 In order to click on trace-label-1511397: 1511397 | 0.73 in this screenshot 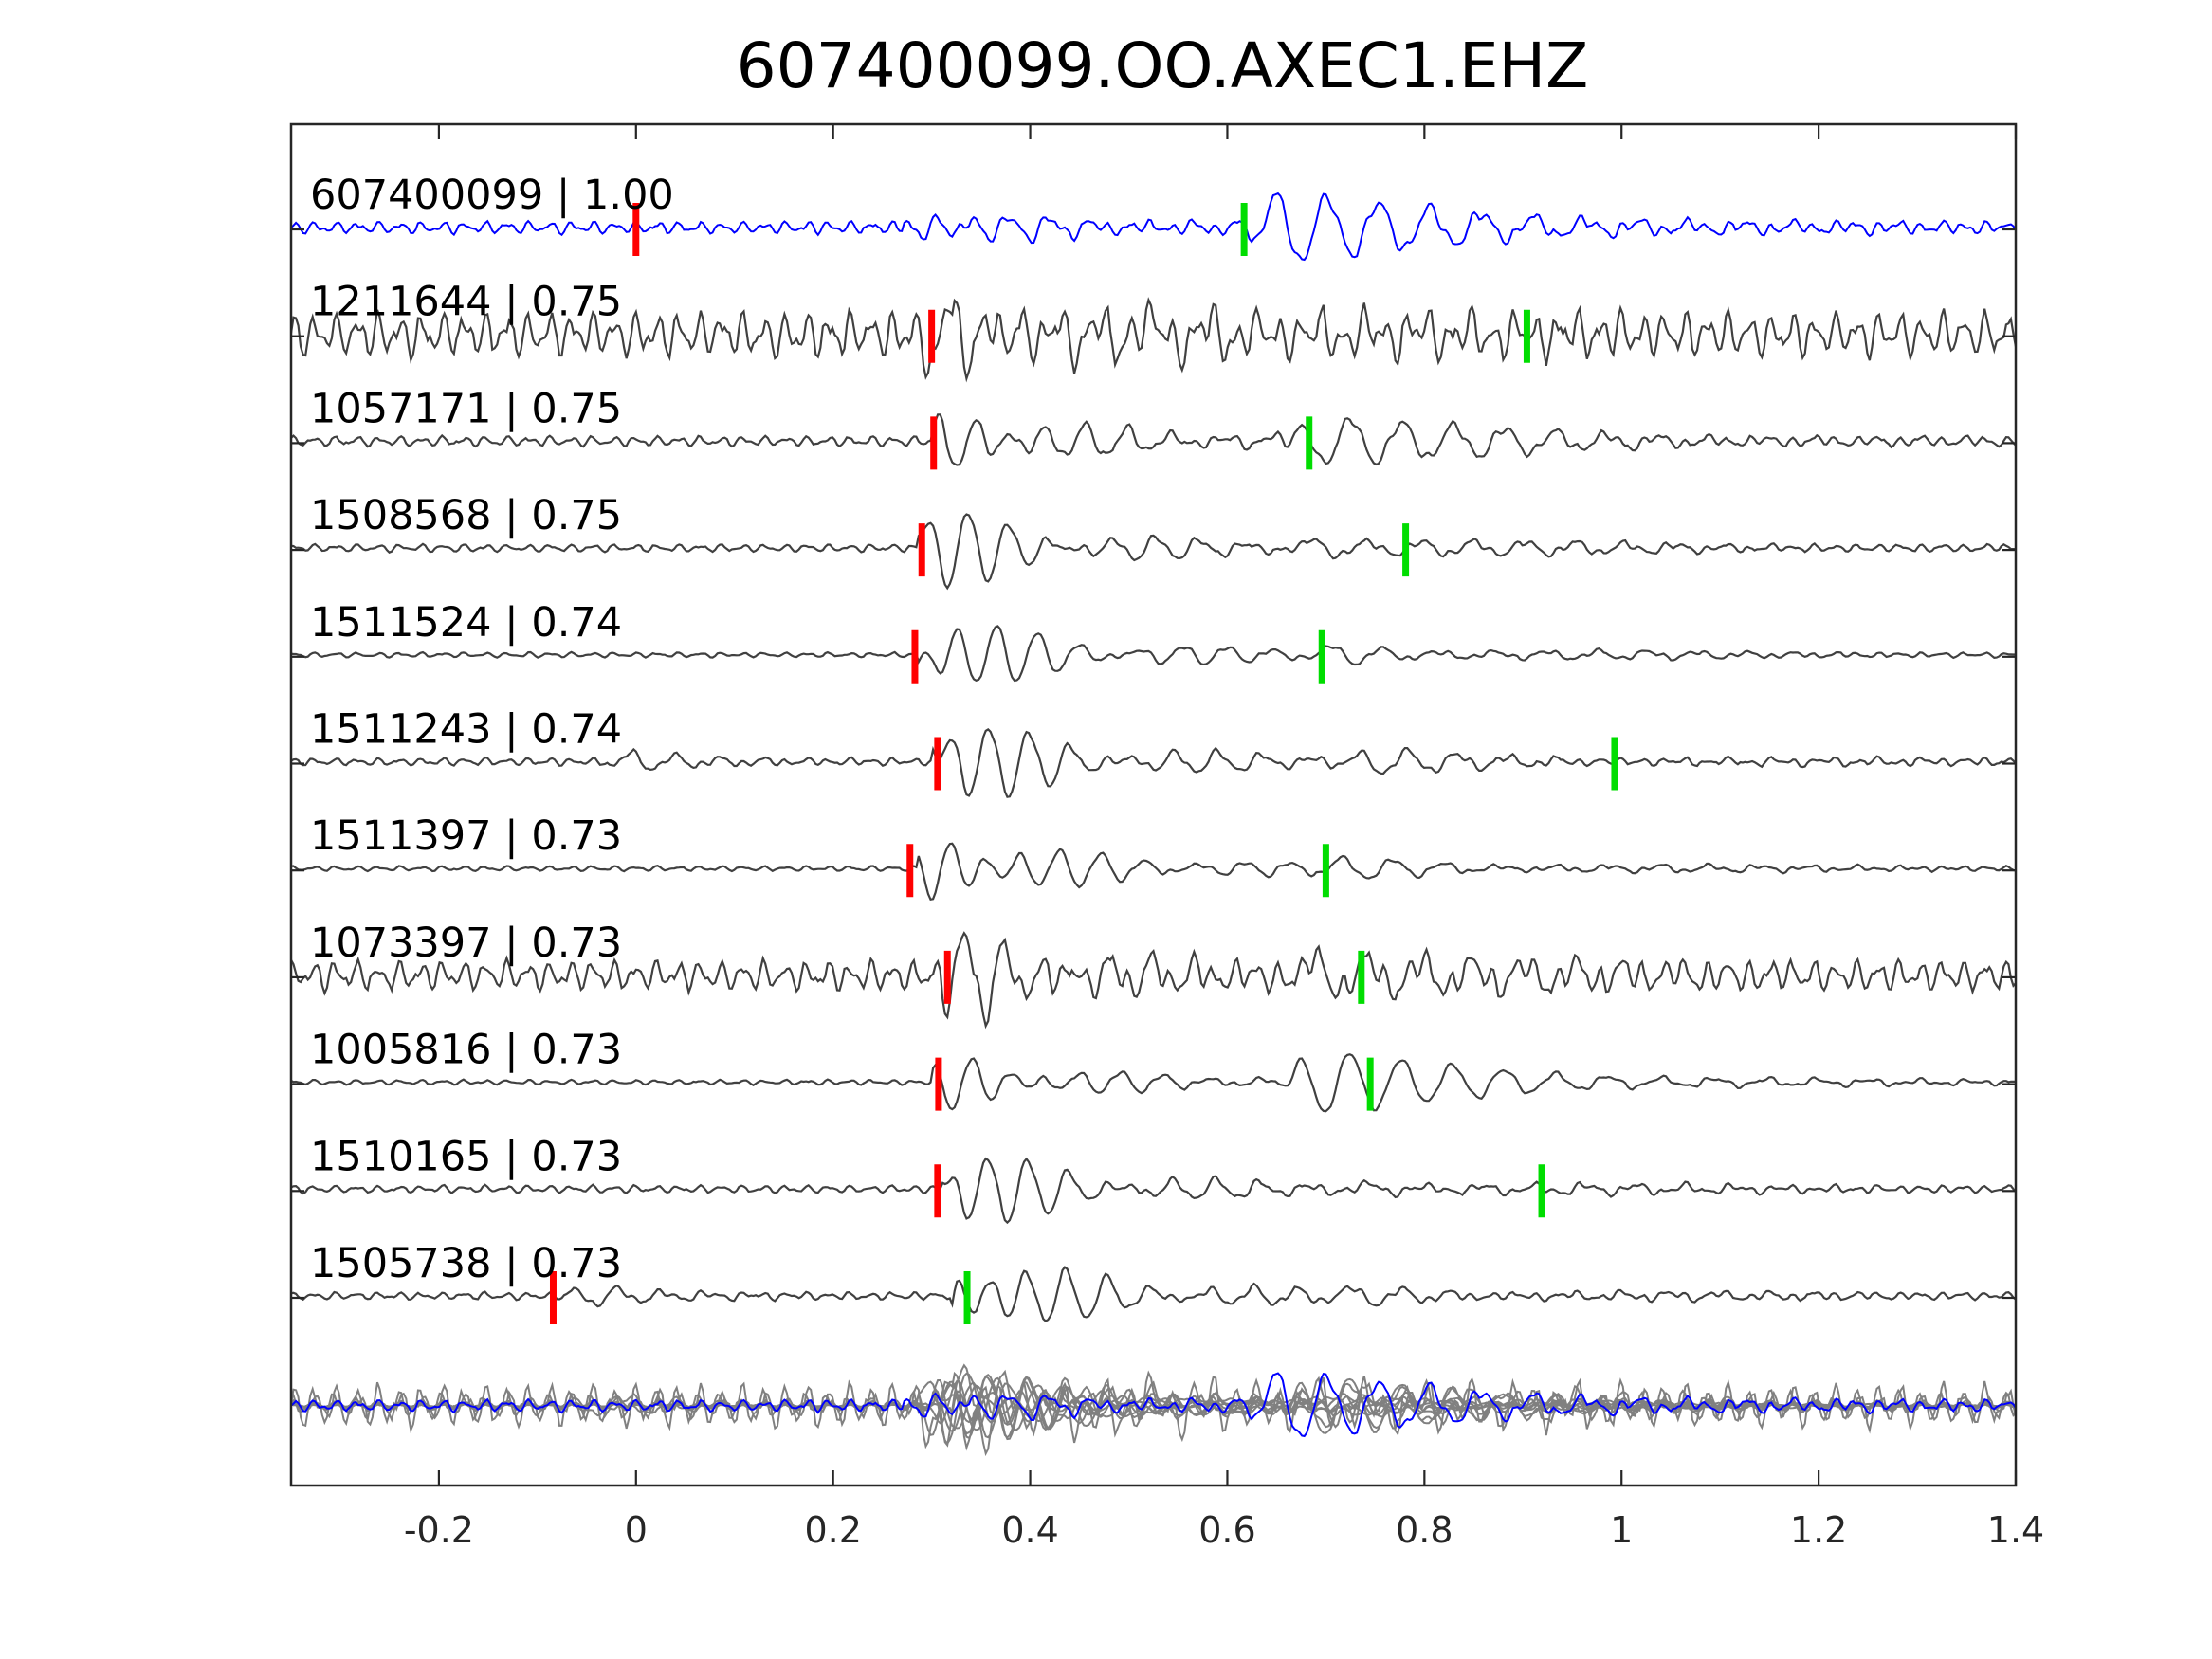, I will do `click(466, 836)`.